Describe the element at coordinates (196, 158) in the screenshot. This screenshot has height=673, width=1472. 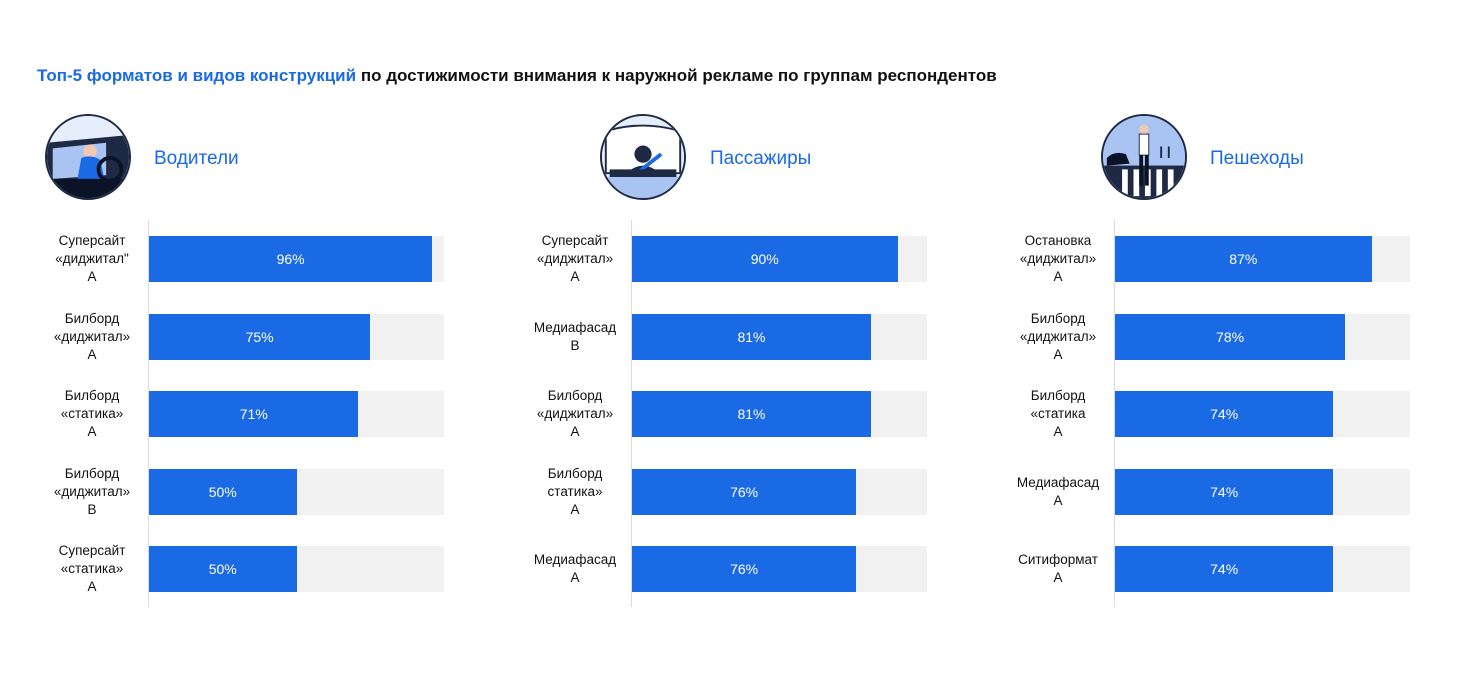
I see `group-title: Водители` at that location.